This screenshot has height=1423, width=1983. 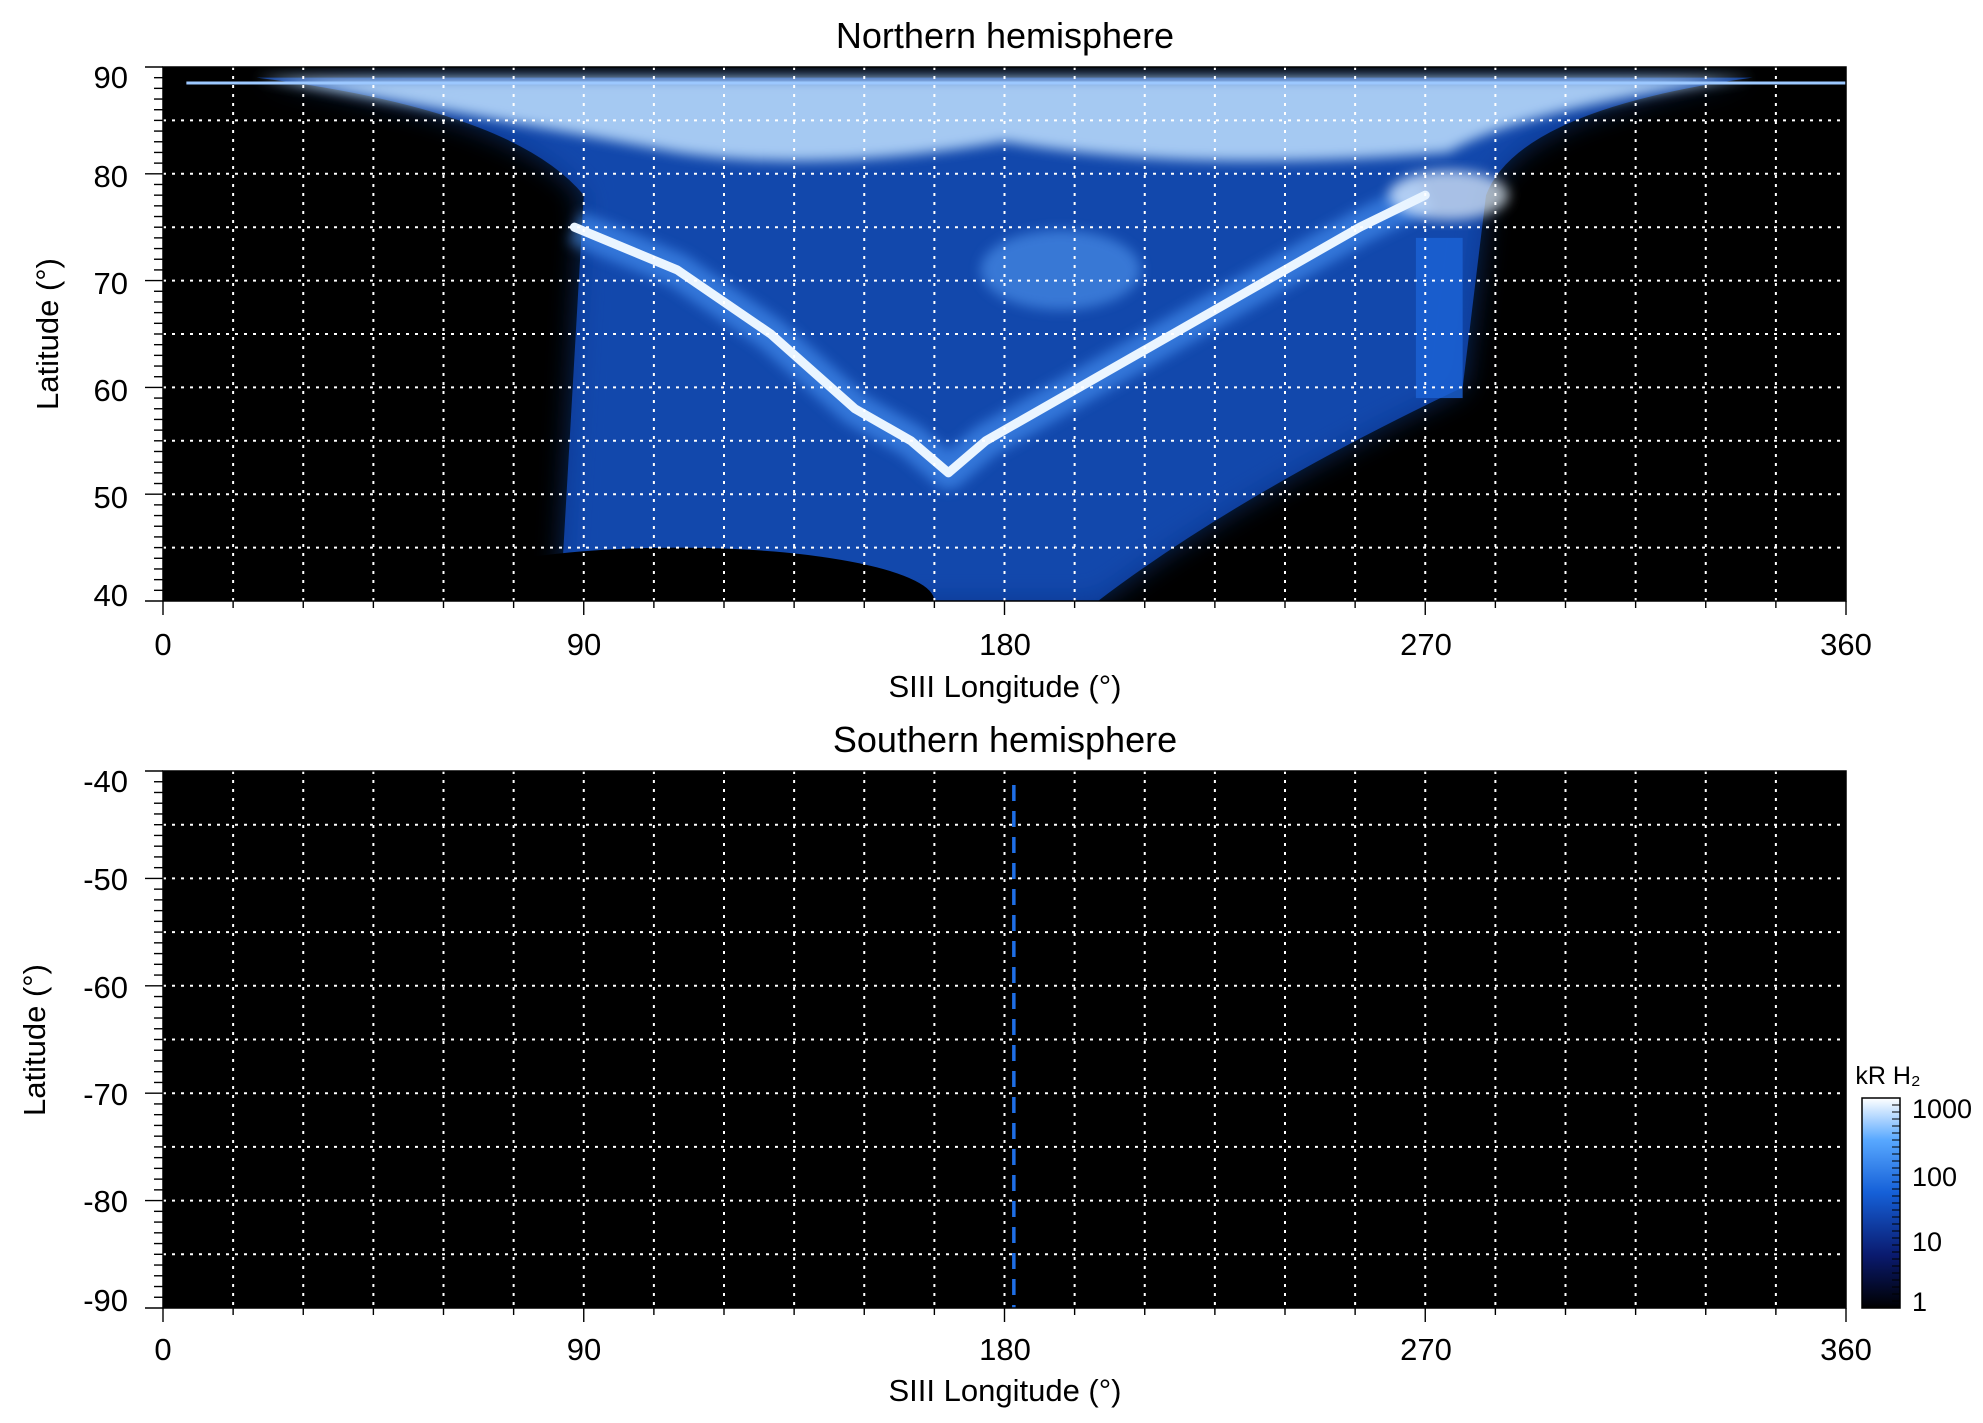 I want to click on north-ytick-label: 90, so click(x=111, y=77).